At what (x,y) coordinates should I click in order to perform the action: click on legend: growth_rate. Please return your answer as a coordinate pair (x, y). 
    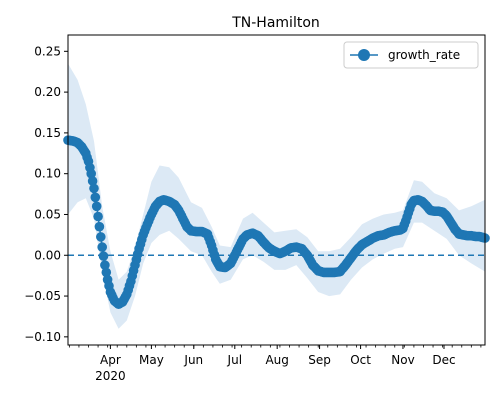
    Looking at the image, I should click on (411, 55).